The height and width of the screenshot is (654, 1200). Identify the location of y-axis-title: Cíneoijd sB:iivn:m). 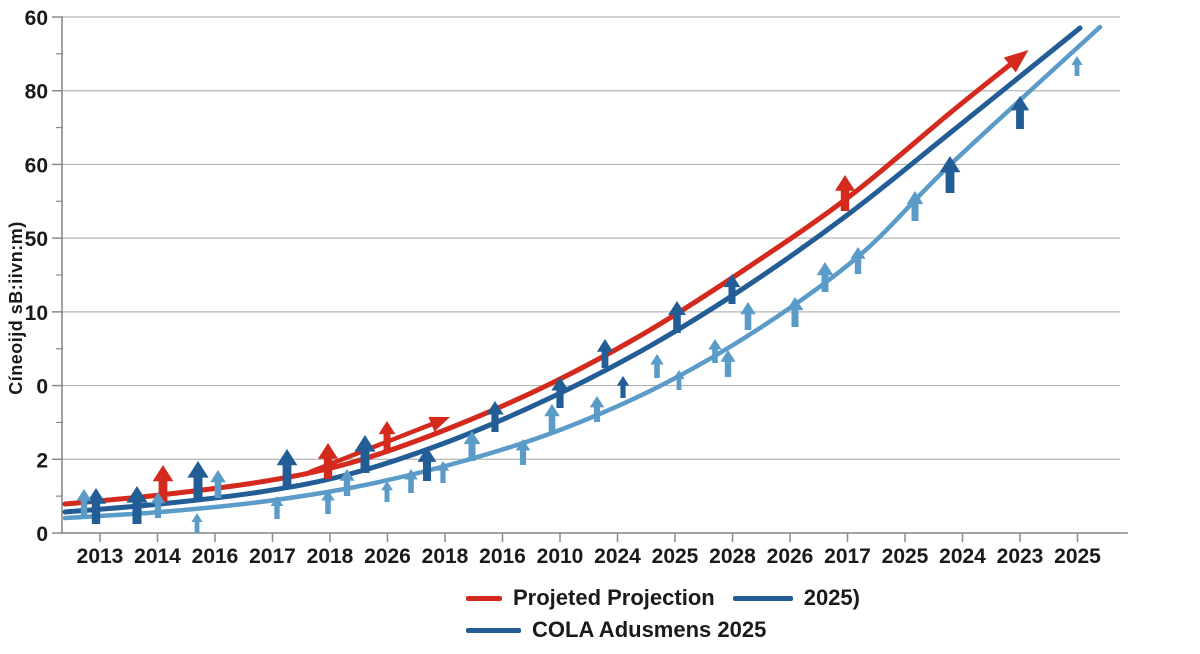
(16, 308).